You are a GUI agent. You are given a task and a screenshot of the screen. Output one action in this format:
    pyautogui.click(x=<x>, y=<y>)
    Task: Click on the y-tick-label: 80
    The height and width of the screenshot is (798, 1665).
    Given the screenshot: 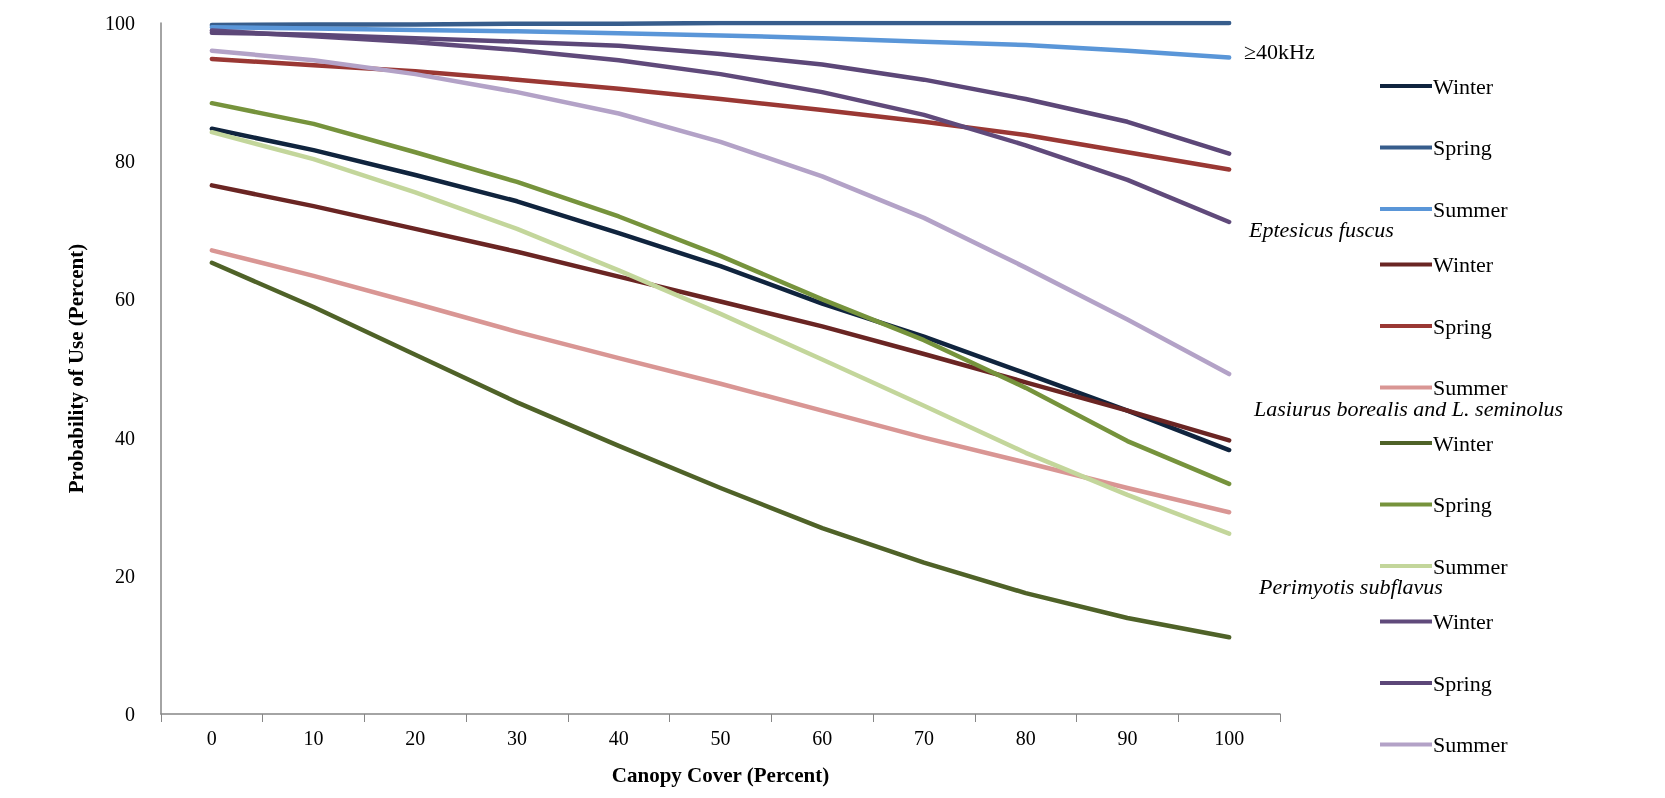 What is the action you would take?
    pyautogui.click(x=125, y=161)
    